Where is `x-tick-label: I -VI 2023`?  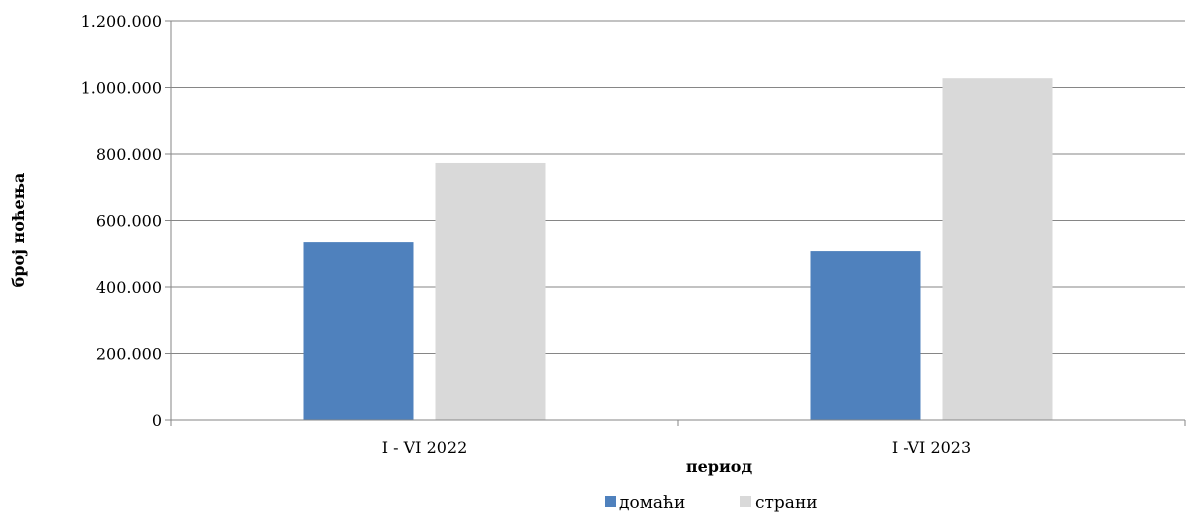
x-tick-label: I -VI 2023 is located at coordinates (931, 447).